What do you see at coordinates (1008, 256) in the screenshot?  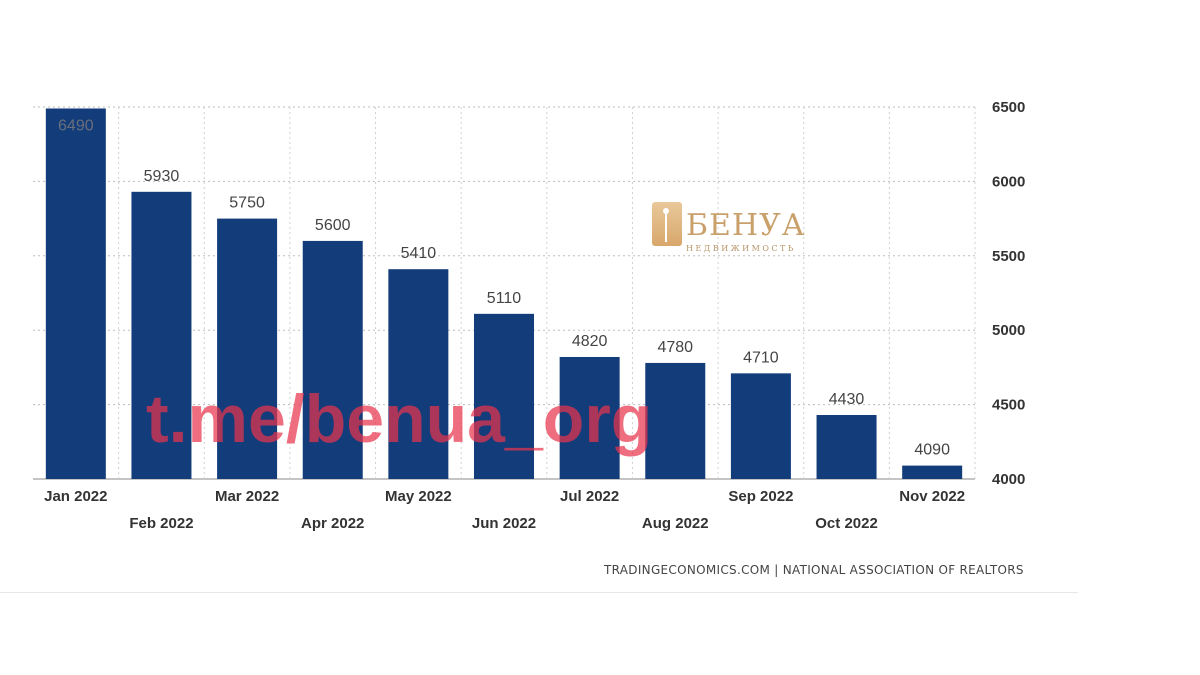 I see `y-tick-label: 5500` at bounding box center [1008, 256].